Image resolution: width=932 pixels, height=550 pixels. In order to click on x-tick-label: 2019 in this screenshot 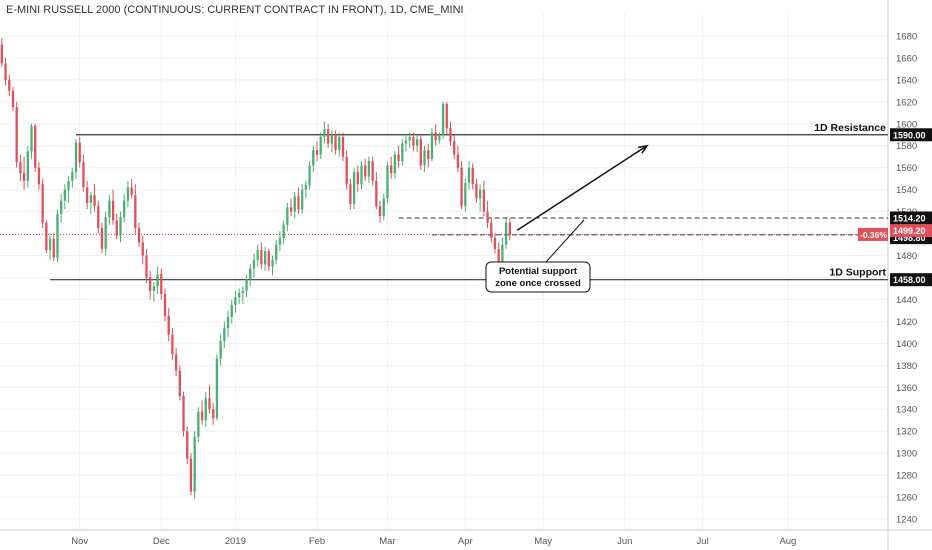, I will do `click(235, 541)`.